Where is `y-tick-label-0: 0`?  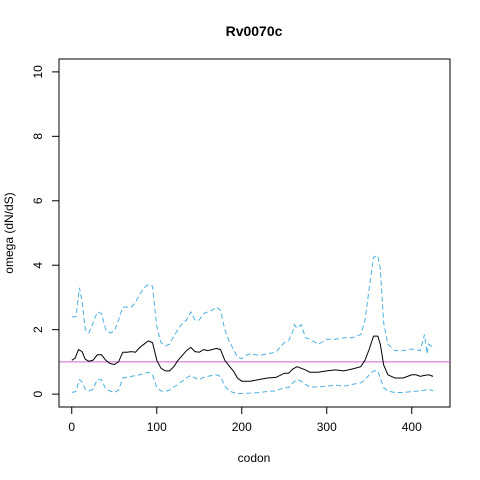
y-tick-label-0: 0 is located at coordinates (38, 393).